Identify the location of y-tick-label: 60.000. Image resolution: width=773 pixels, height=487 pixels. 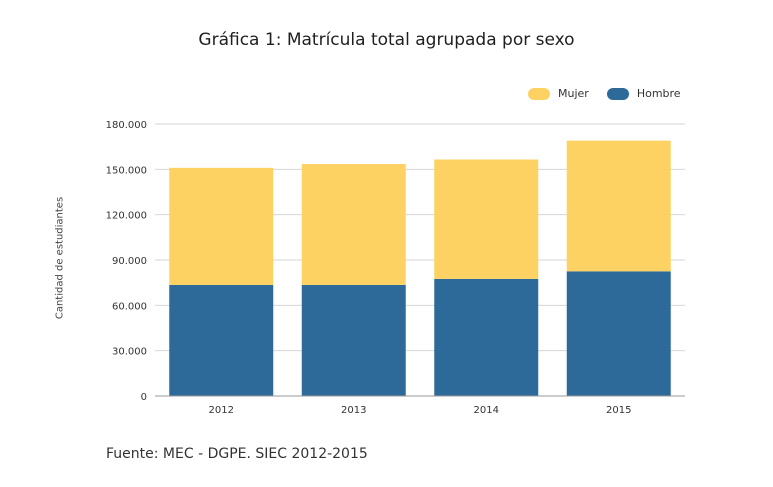
(129, 306).